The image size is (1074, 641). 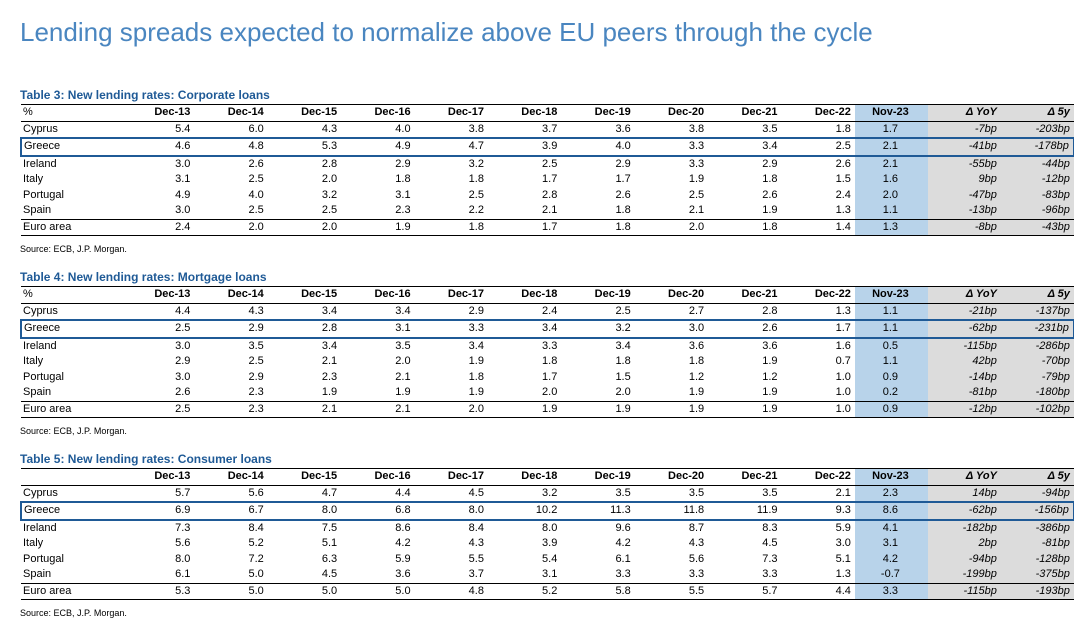 What do you see at coordinates (745, 295) in the screenshot?
I see `column-header: Dec-21` at bounding box center [745, 295].